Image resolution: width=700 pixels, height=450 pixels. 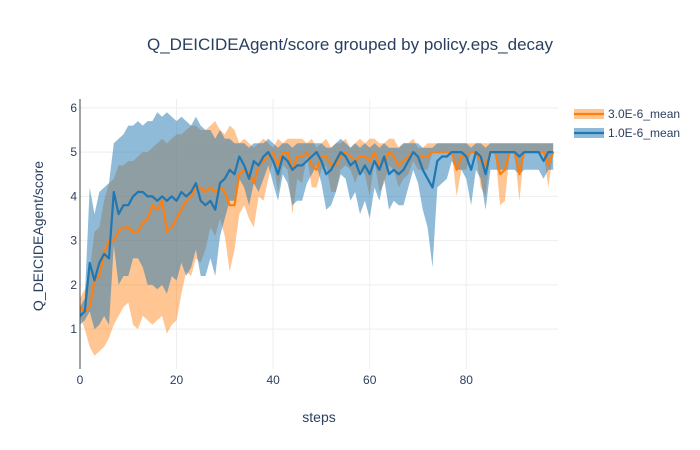 I want to click on legend: 3.0E-6_mean 1.0E-6_mean, so click(x=627, y=123).